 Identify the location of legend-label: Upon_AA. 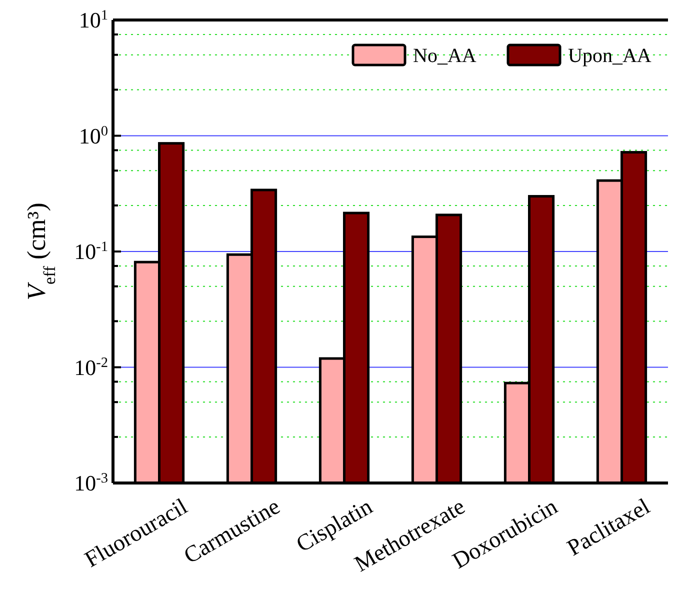
(610, 56).